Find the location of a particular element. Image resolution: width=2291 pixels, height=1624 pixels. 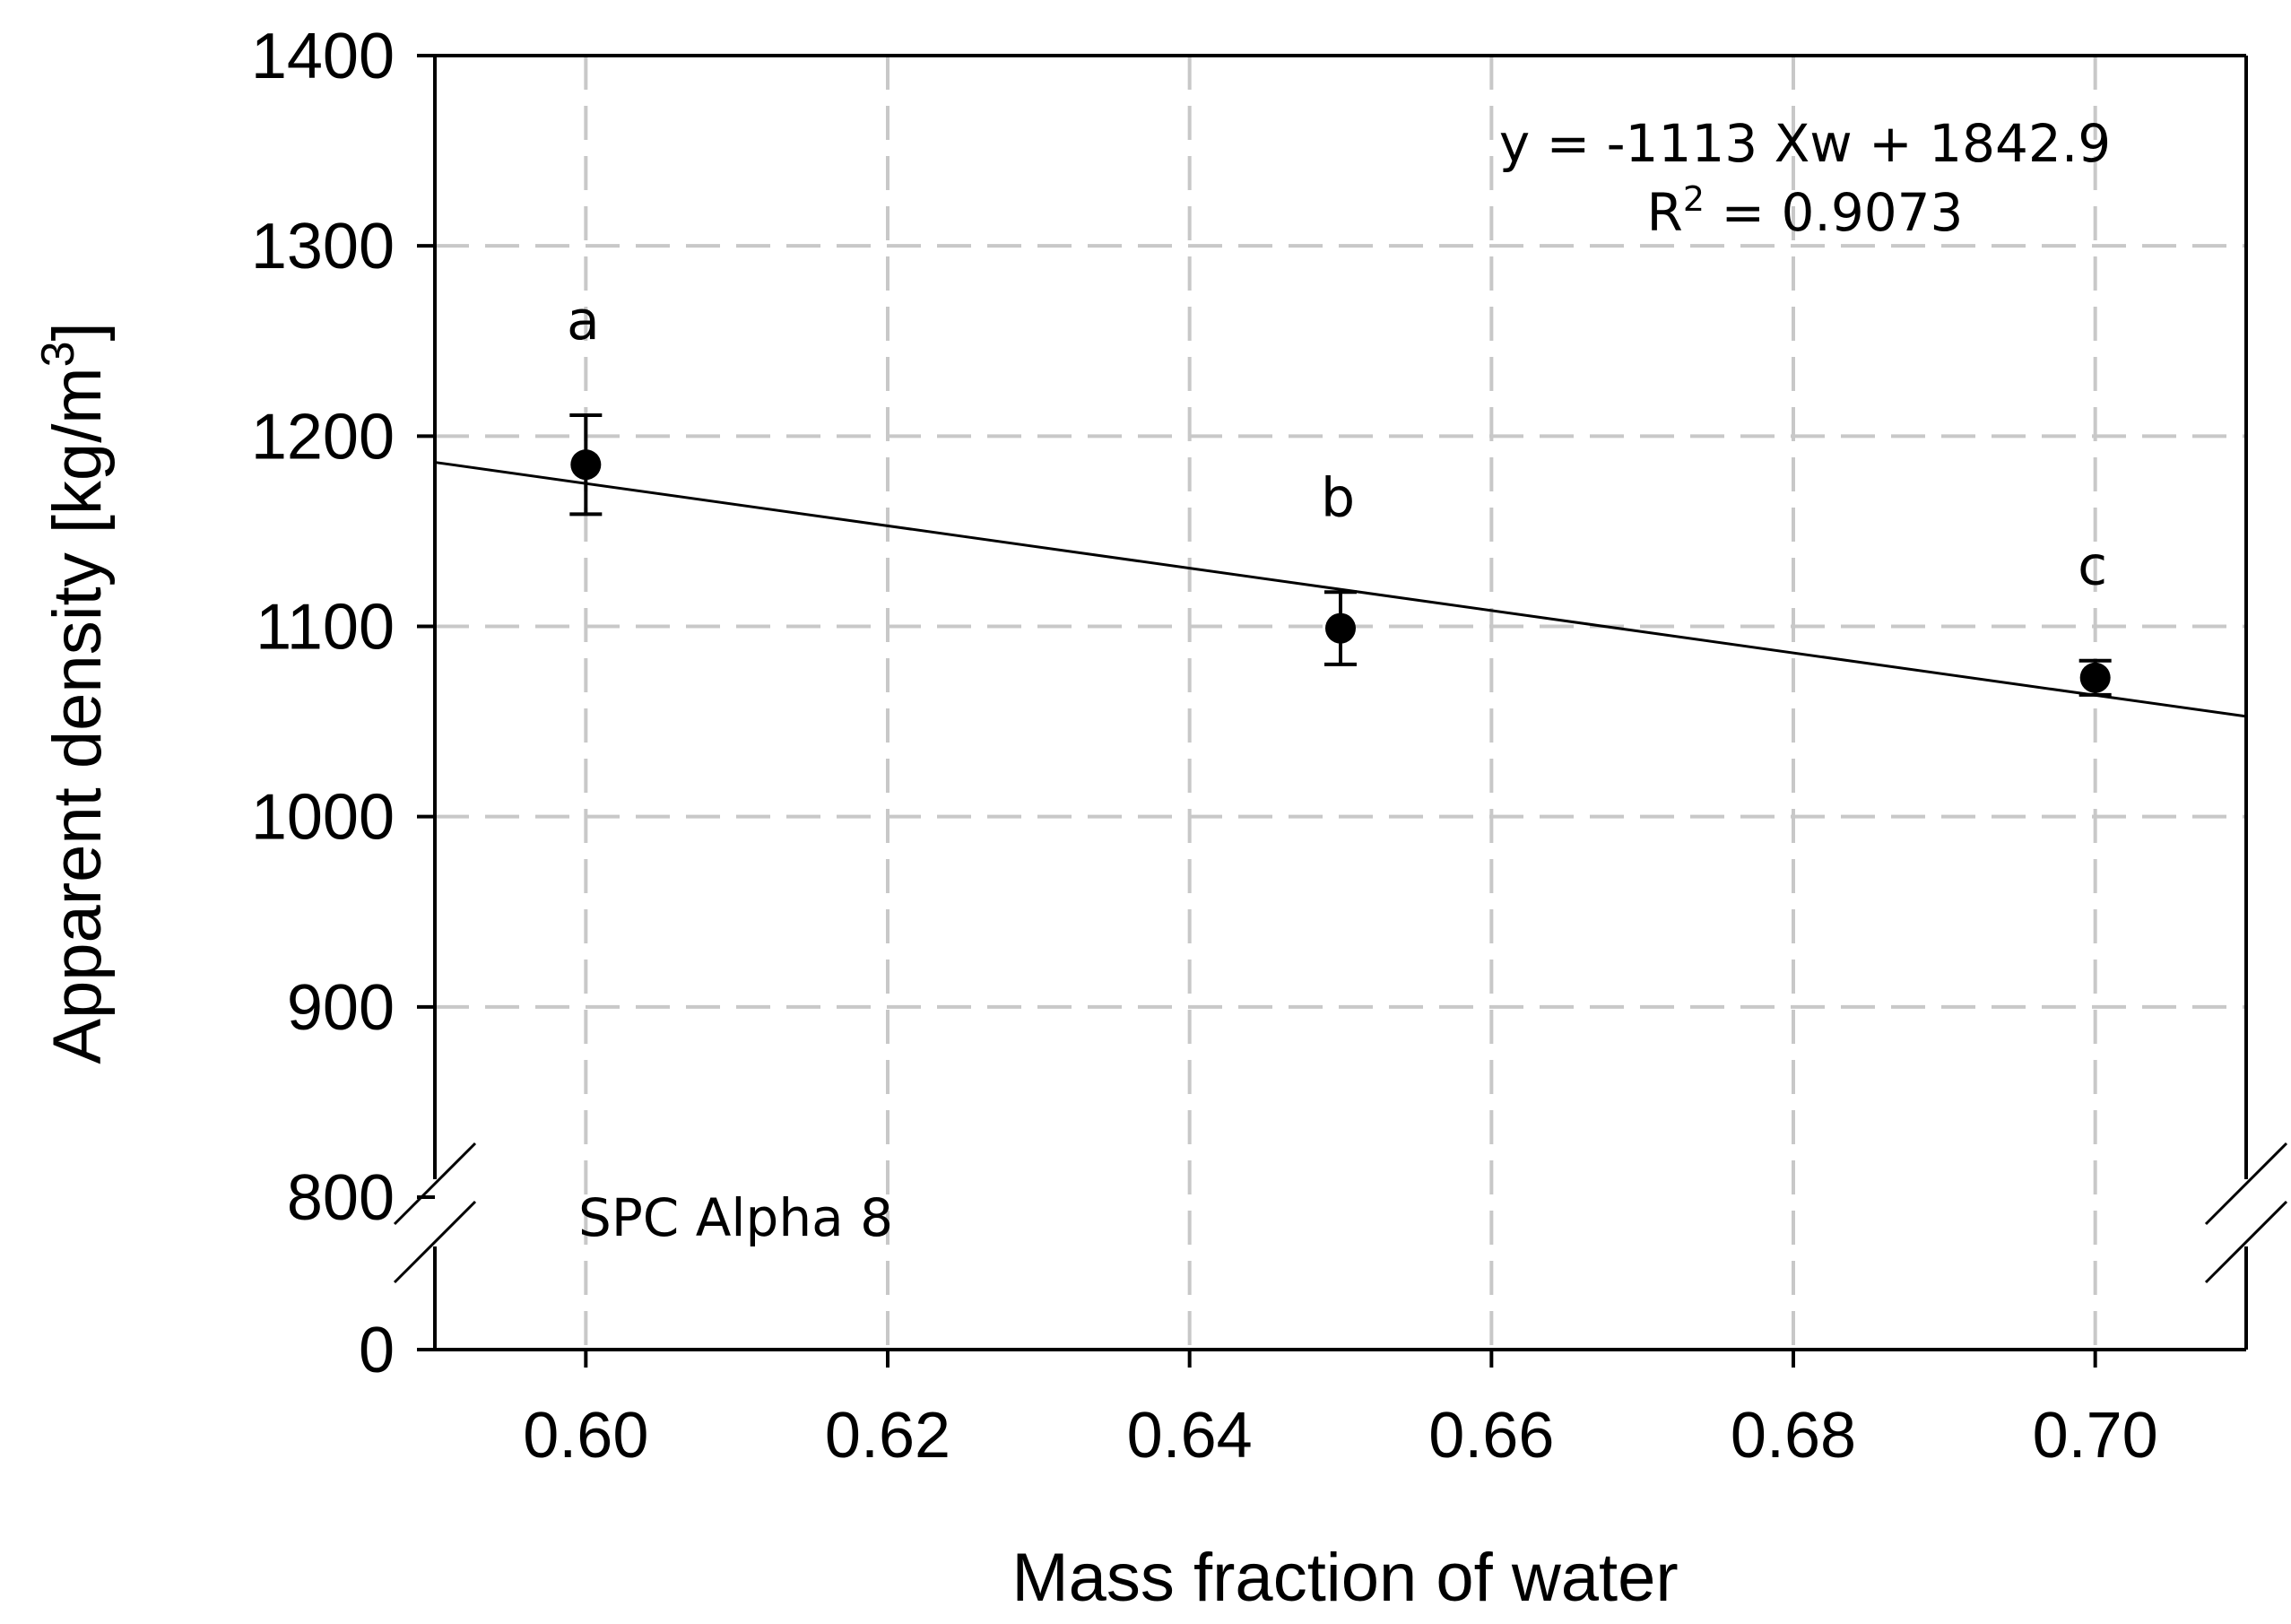

y-tick-label: 1200 is located at coordinates (323, 437).